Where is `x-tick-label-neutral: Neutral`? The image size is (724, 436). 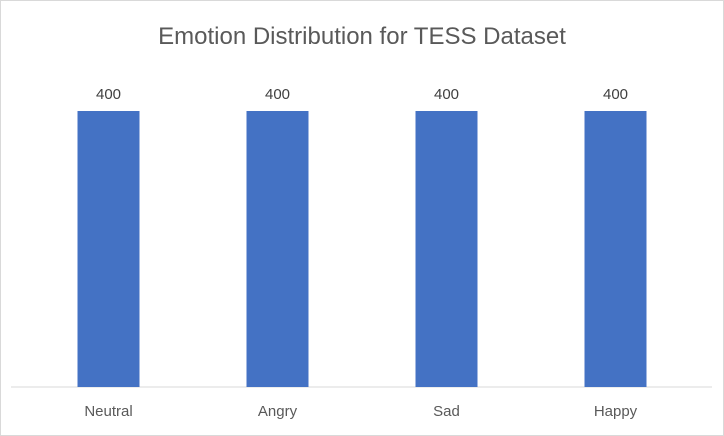
x-tick-label-neutral: Neutral is located at coordinates (108, 411).